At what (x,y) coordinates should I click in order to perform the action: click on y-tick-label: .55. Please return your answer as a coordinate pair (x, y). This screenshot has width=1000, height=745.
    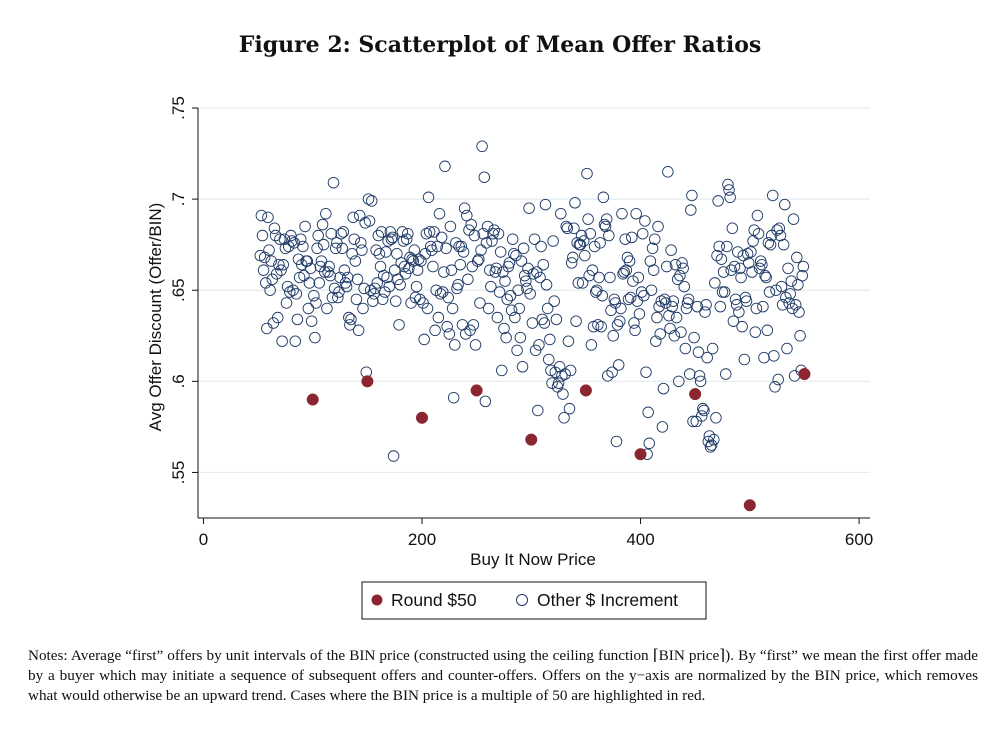
    Looking at the image, I should click on (178, 473).